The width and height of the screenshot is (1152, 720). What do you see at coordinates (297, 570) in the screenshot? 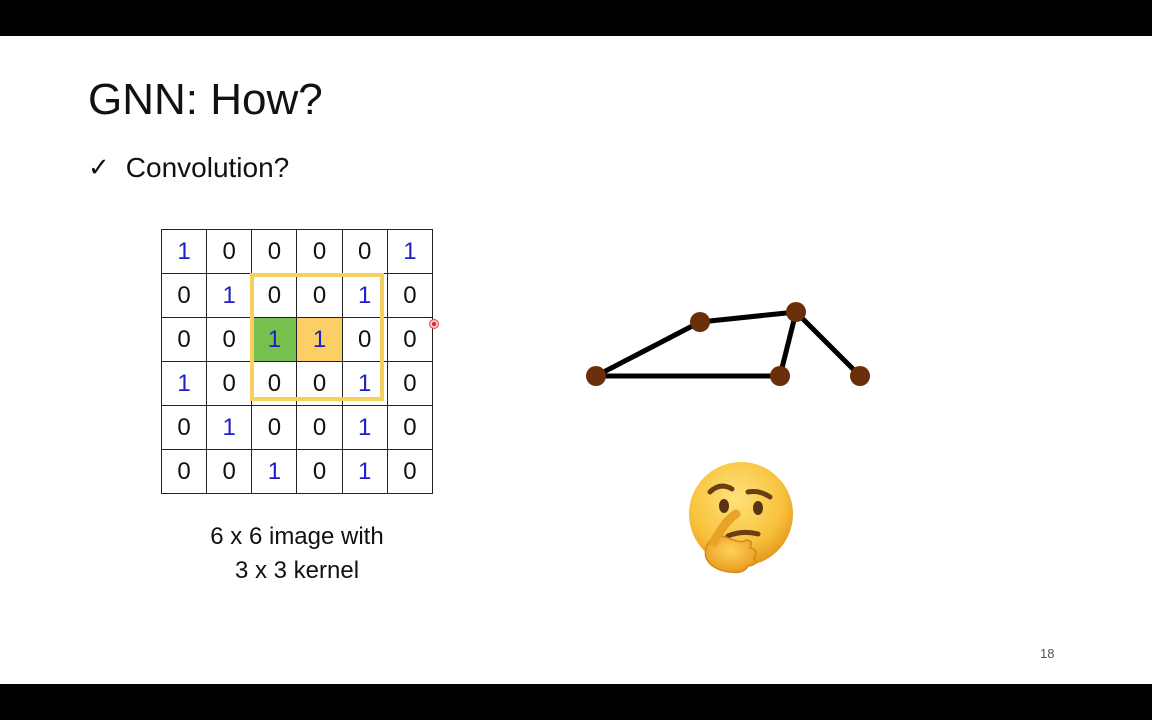
I see `caption-line-2: 3 x 3 kernel` at bounding box center [297, 570].